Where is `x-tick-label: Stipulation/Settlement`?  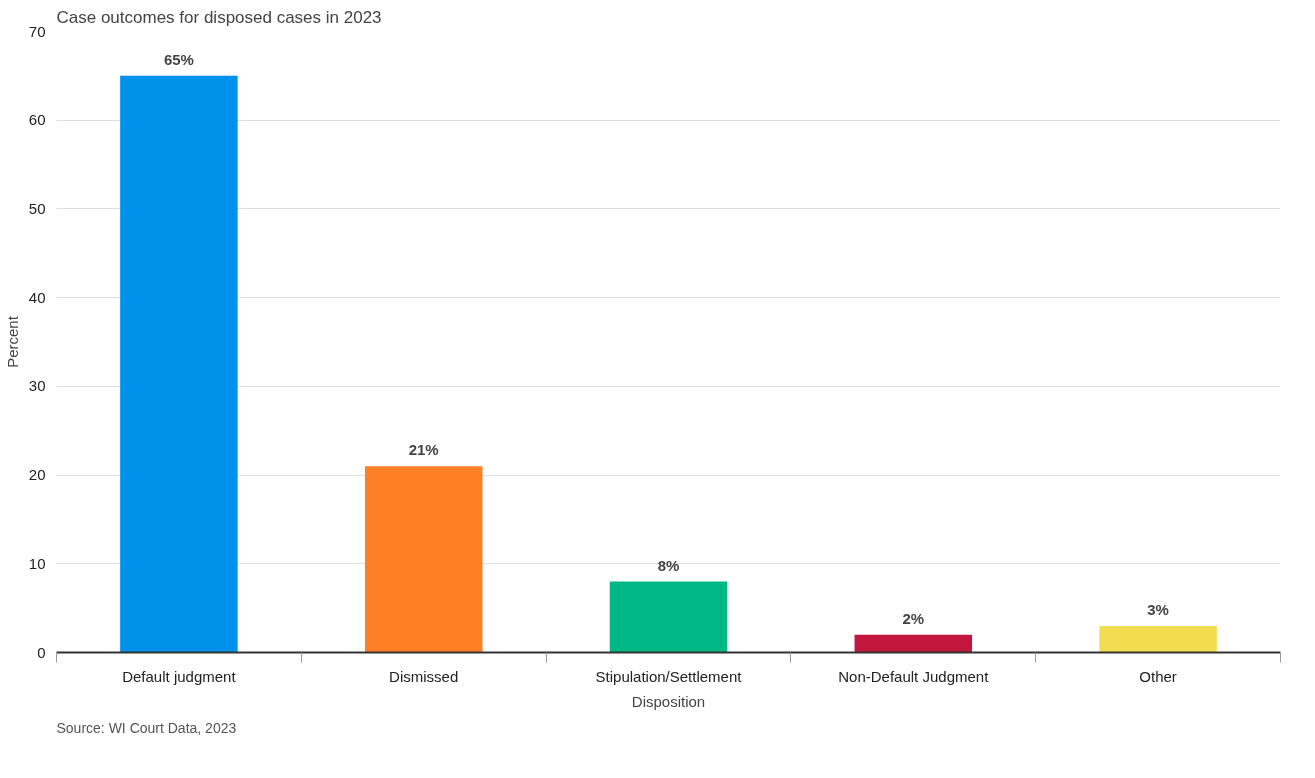 x-tick-label: Stipulation/Settlement is located at coordinates (669, 676).